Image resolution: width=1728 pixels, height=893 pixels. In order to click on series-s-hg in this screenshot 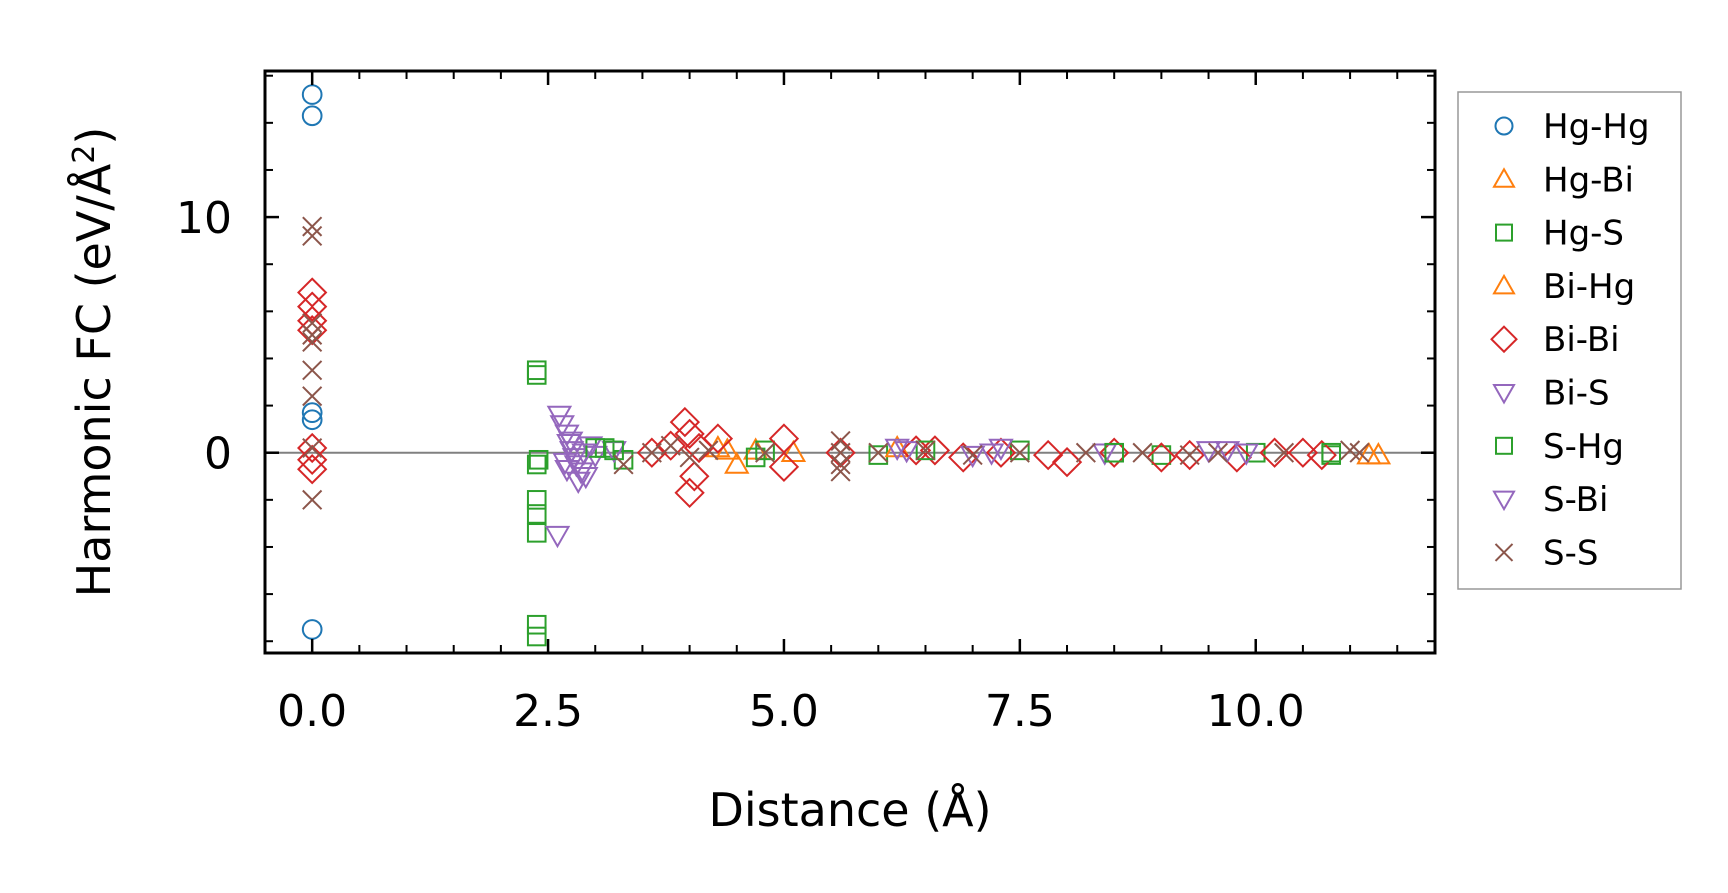, I will do `click(935, 454)`.